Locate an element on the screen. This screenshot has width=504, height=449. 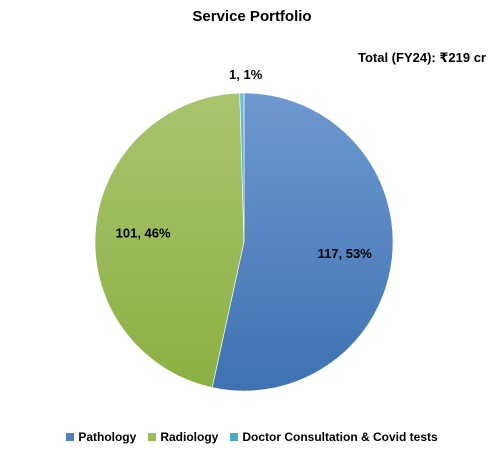
legend-item-doctor-consultation: Doctor Consultation & Covid tests is located at coordinates (334, 437).